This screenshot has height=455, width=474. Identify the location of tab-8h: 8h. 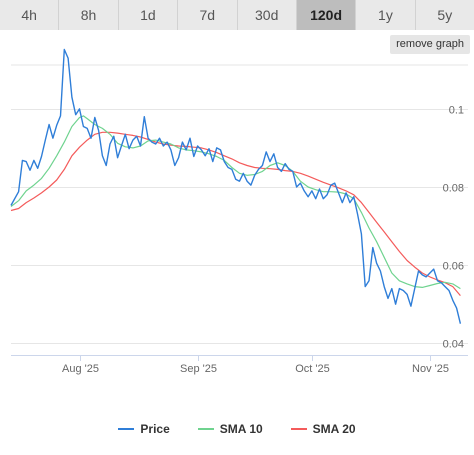
(89, 15).